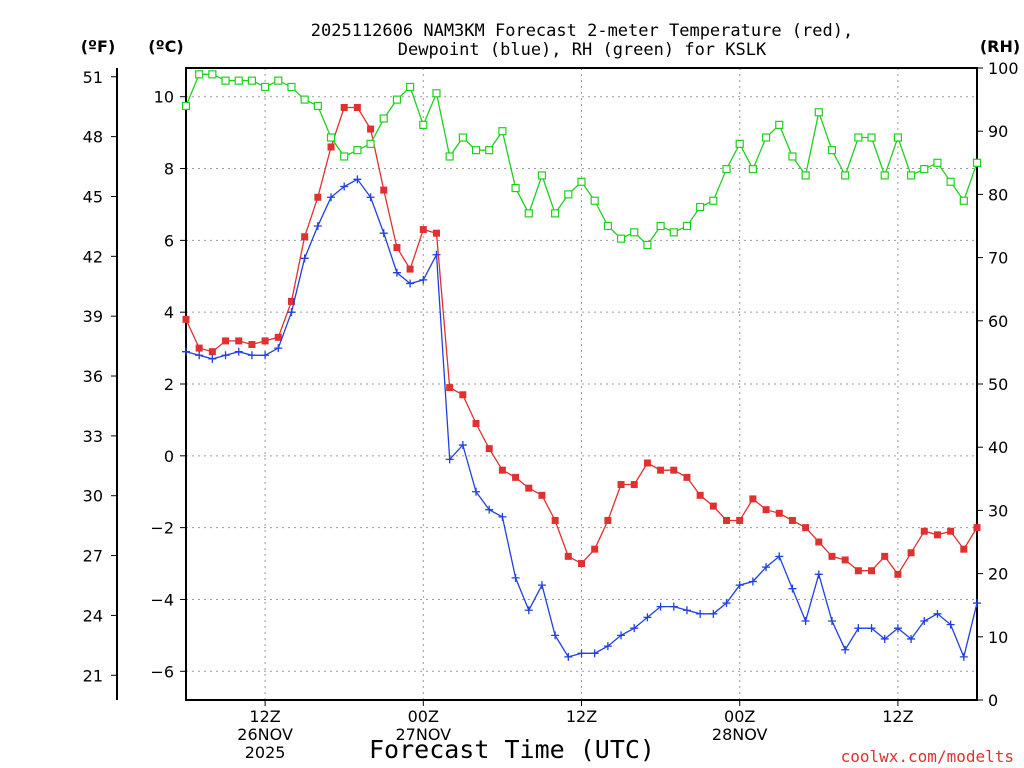 The width and height of the screenshot is (1024, 768). I want to click on time-tick-label: 2025, so click(265, 752).